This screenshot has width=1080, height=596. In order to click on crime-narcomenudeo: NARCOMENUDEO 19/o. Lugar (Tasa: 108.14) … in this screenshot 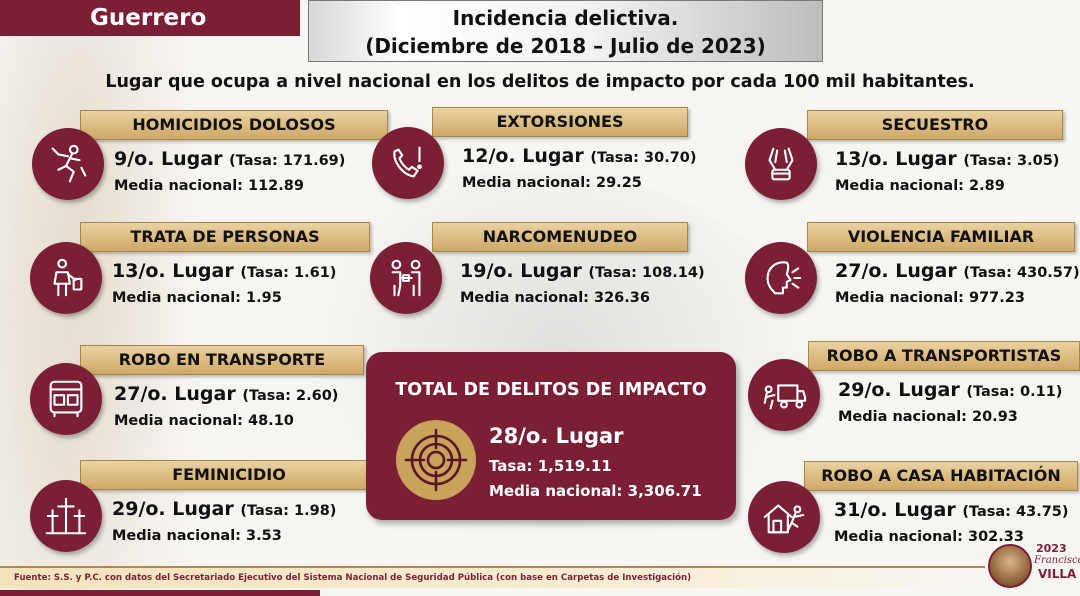, I will do `click(537, 272)`.